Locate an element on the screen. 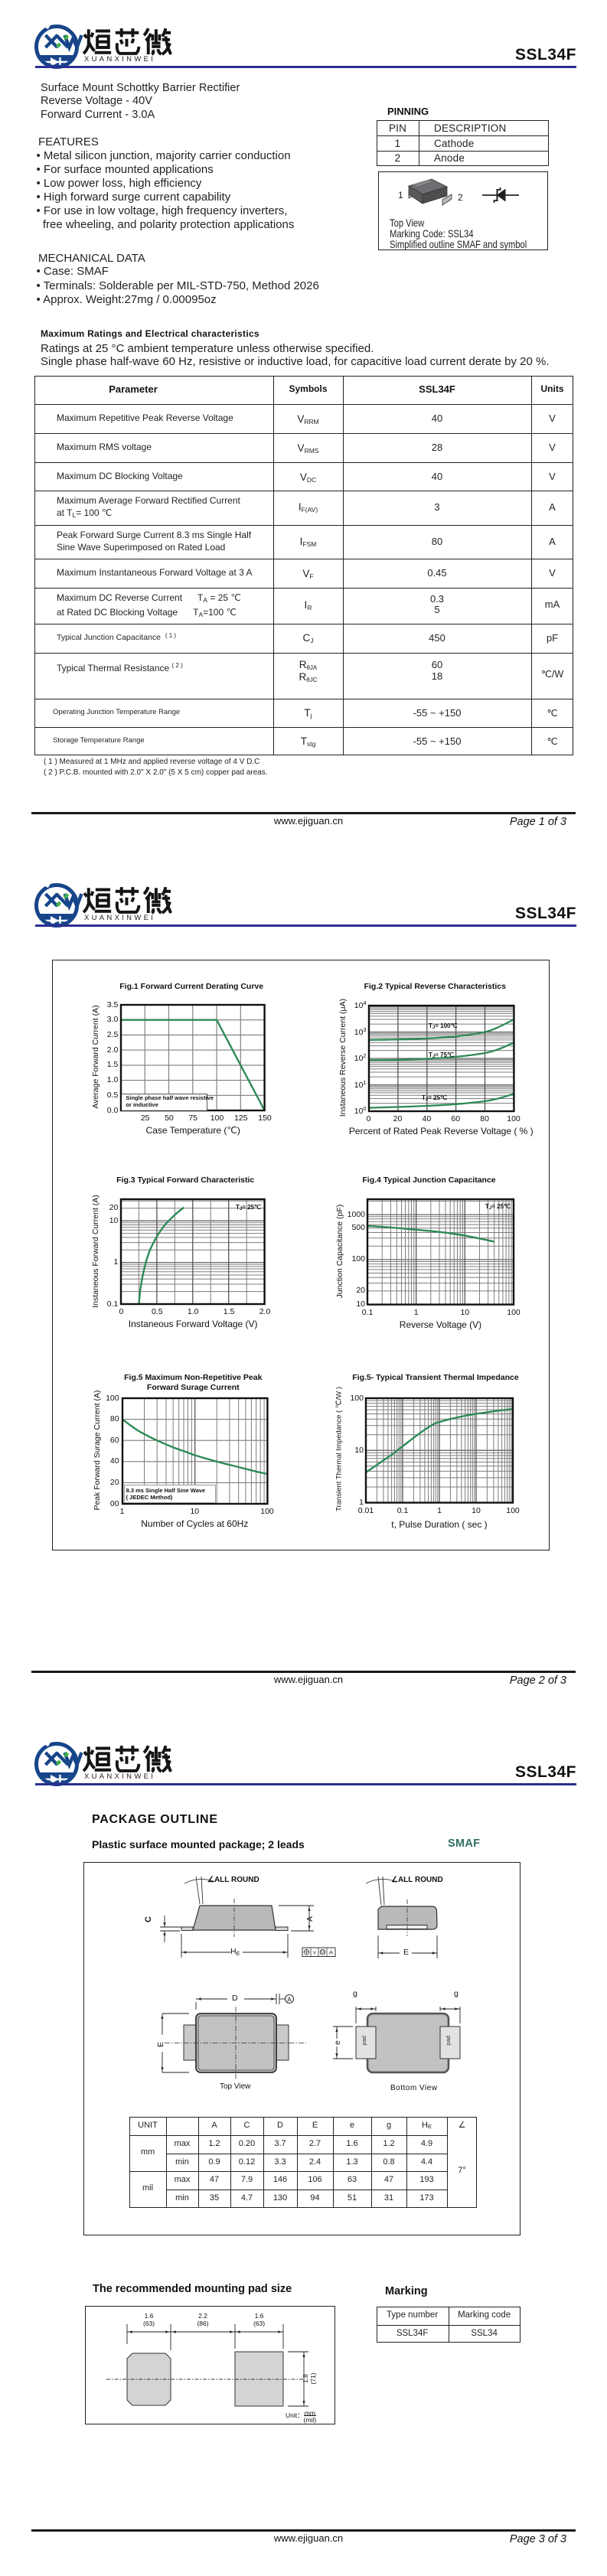  svg-text: M is located at coordinates (323, 1953).